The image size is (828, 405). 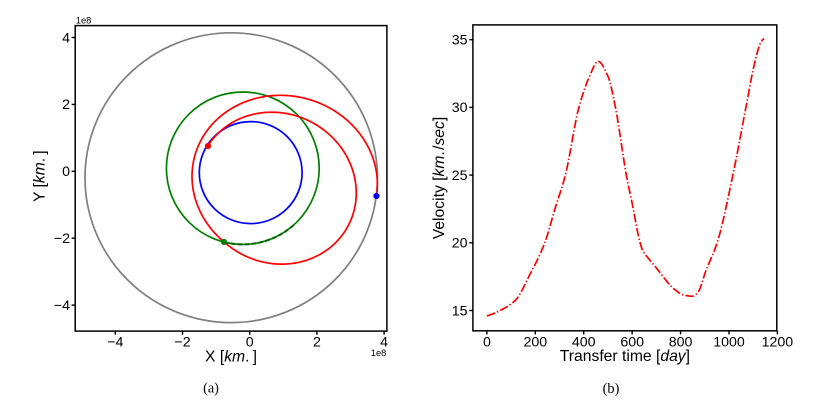 What do you see at coordinates (211, 389) in the screenshot?
I see `svg-text: (a)` at bounding box center [211, 389].